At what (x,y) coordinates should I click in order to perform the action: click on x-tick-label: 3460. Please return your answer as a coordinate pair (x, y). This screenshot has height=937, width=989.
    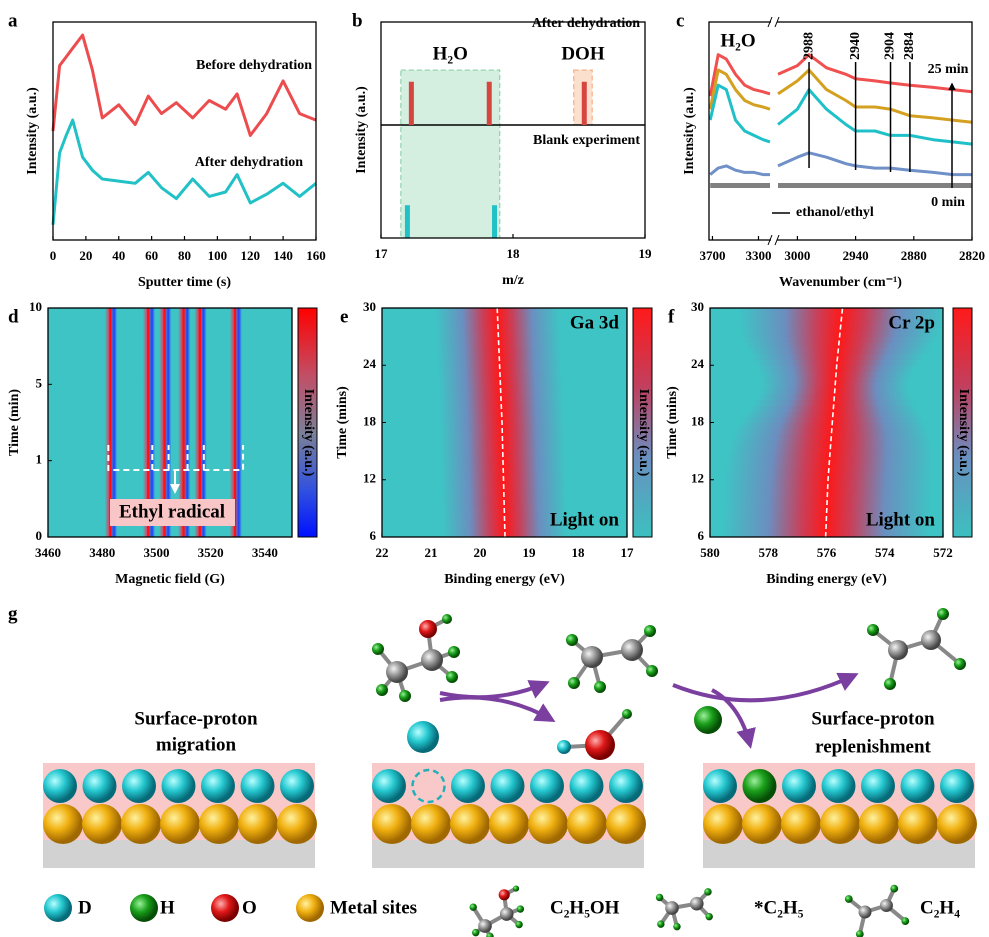
    Looking at the image, I should click on (48, 552).